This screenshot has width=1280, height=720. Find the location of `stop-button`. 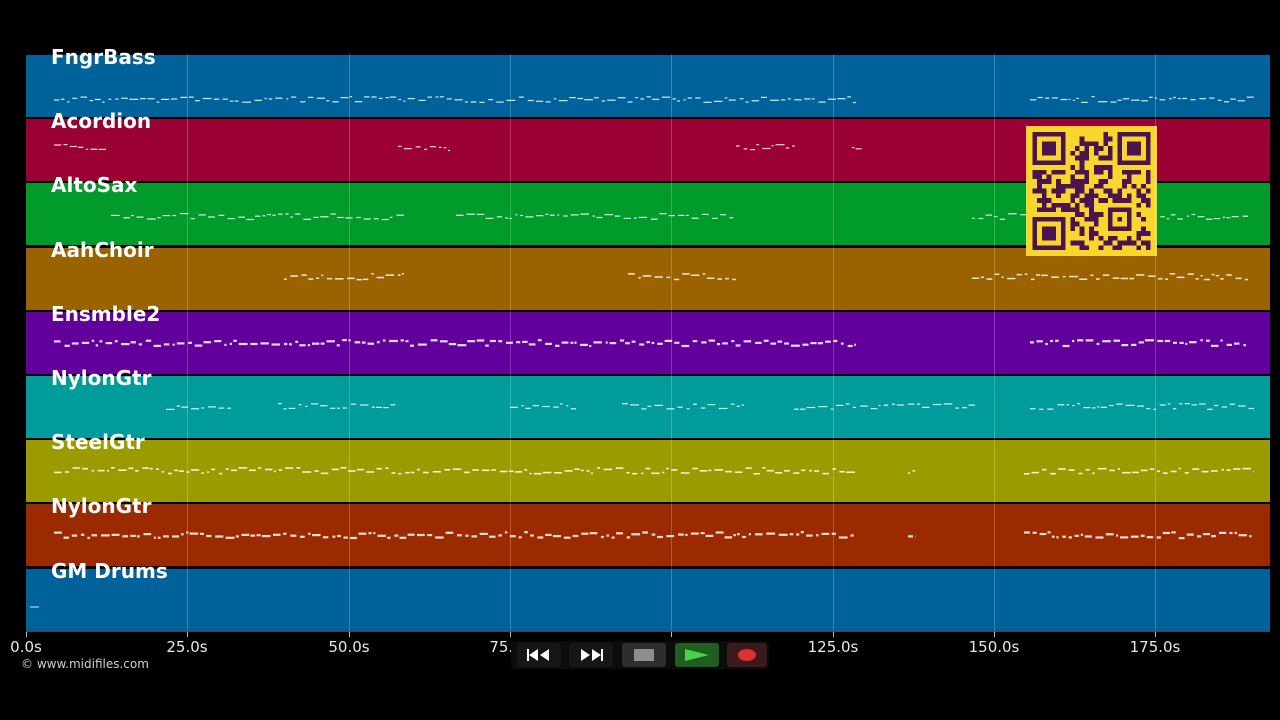

stop-button is located at coordinates (644, 655).